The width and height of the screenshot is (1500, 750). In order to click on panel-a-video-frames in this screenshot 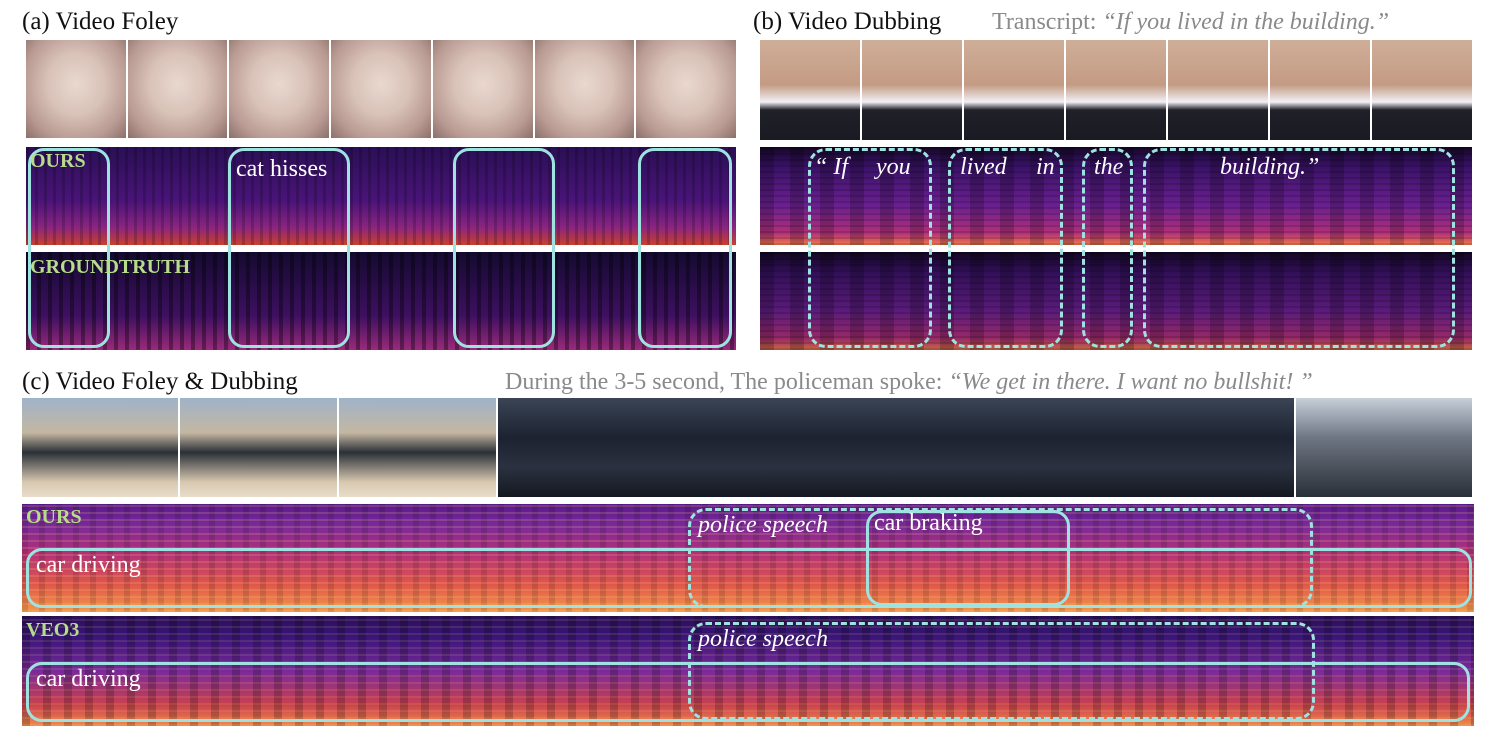, I will do `click(381, 89)`.